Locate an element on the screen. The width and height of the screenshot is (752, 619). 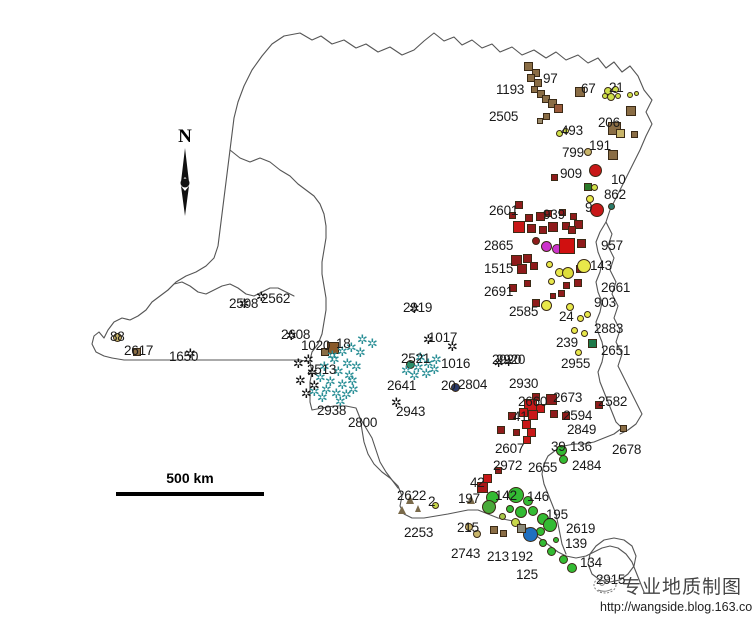
deposit-label: 2601 is located at coordinates (504, 210).